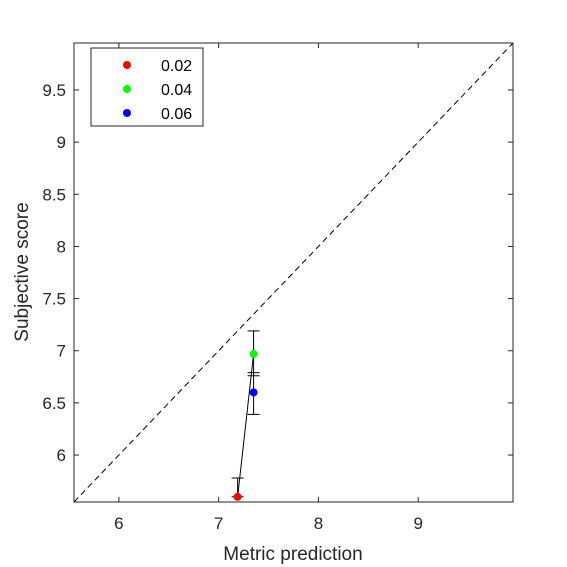  I want to click on legend-box, so click(147, 87).